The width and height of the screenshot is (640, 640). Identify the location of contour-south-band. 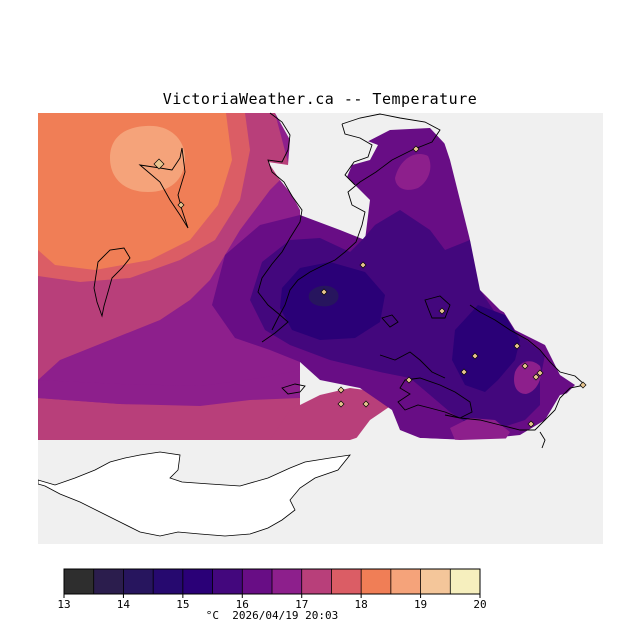
(169, 410).